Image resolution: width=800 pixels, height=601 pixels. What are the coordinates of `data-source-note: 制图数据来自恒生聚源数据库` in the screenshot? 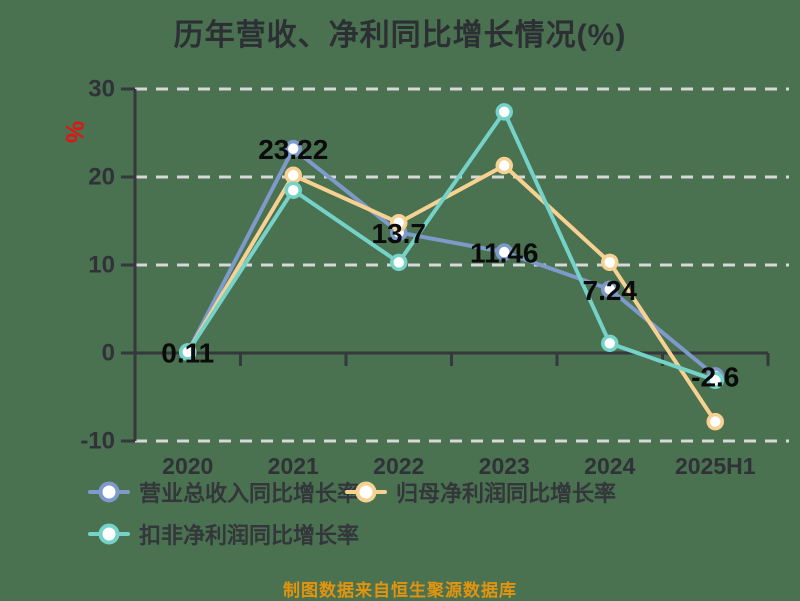 It's located at (400, 590).